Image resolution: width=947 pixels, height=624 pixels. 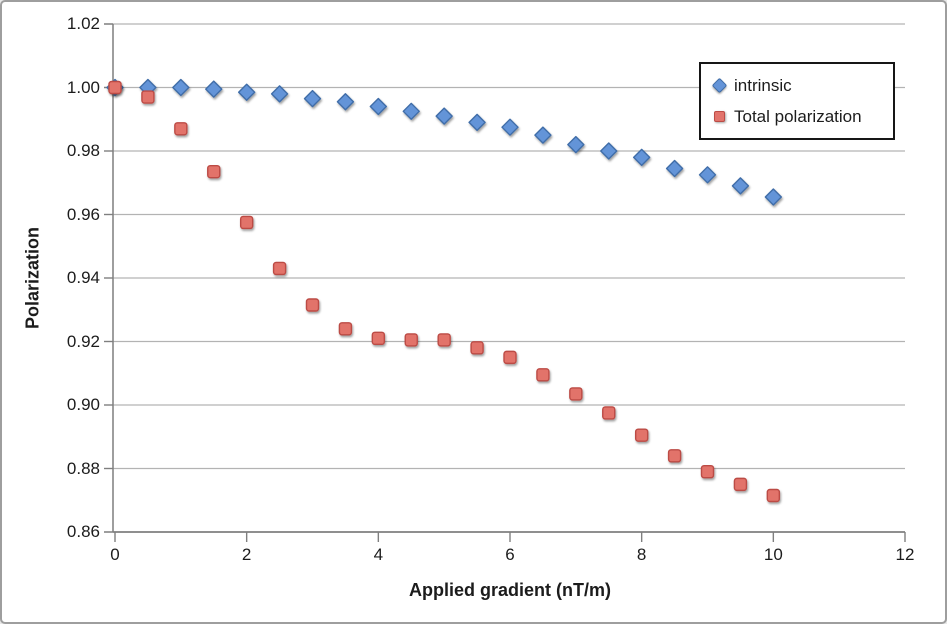 What do you see at coordinates (83, 87) in the screenshot?
I see `y-tick-label: 1.00` at bounding box center [83, 87].